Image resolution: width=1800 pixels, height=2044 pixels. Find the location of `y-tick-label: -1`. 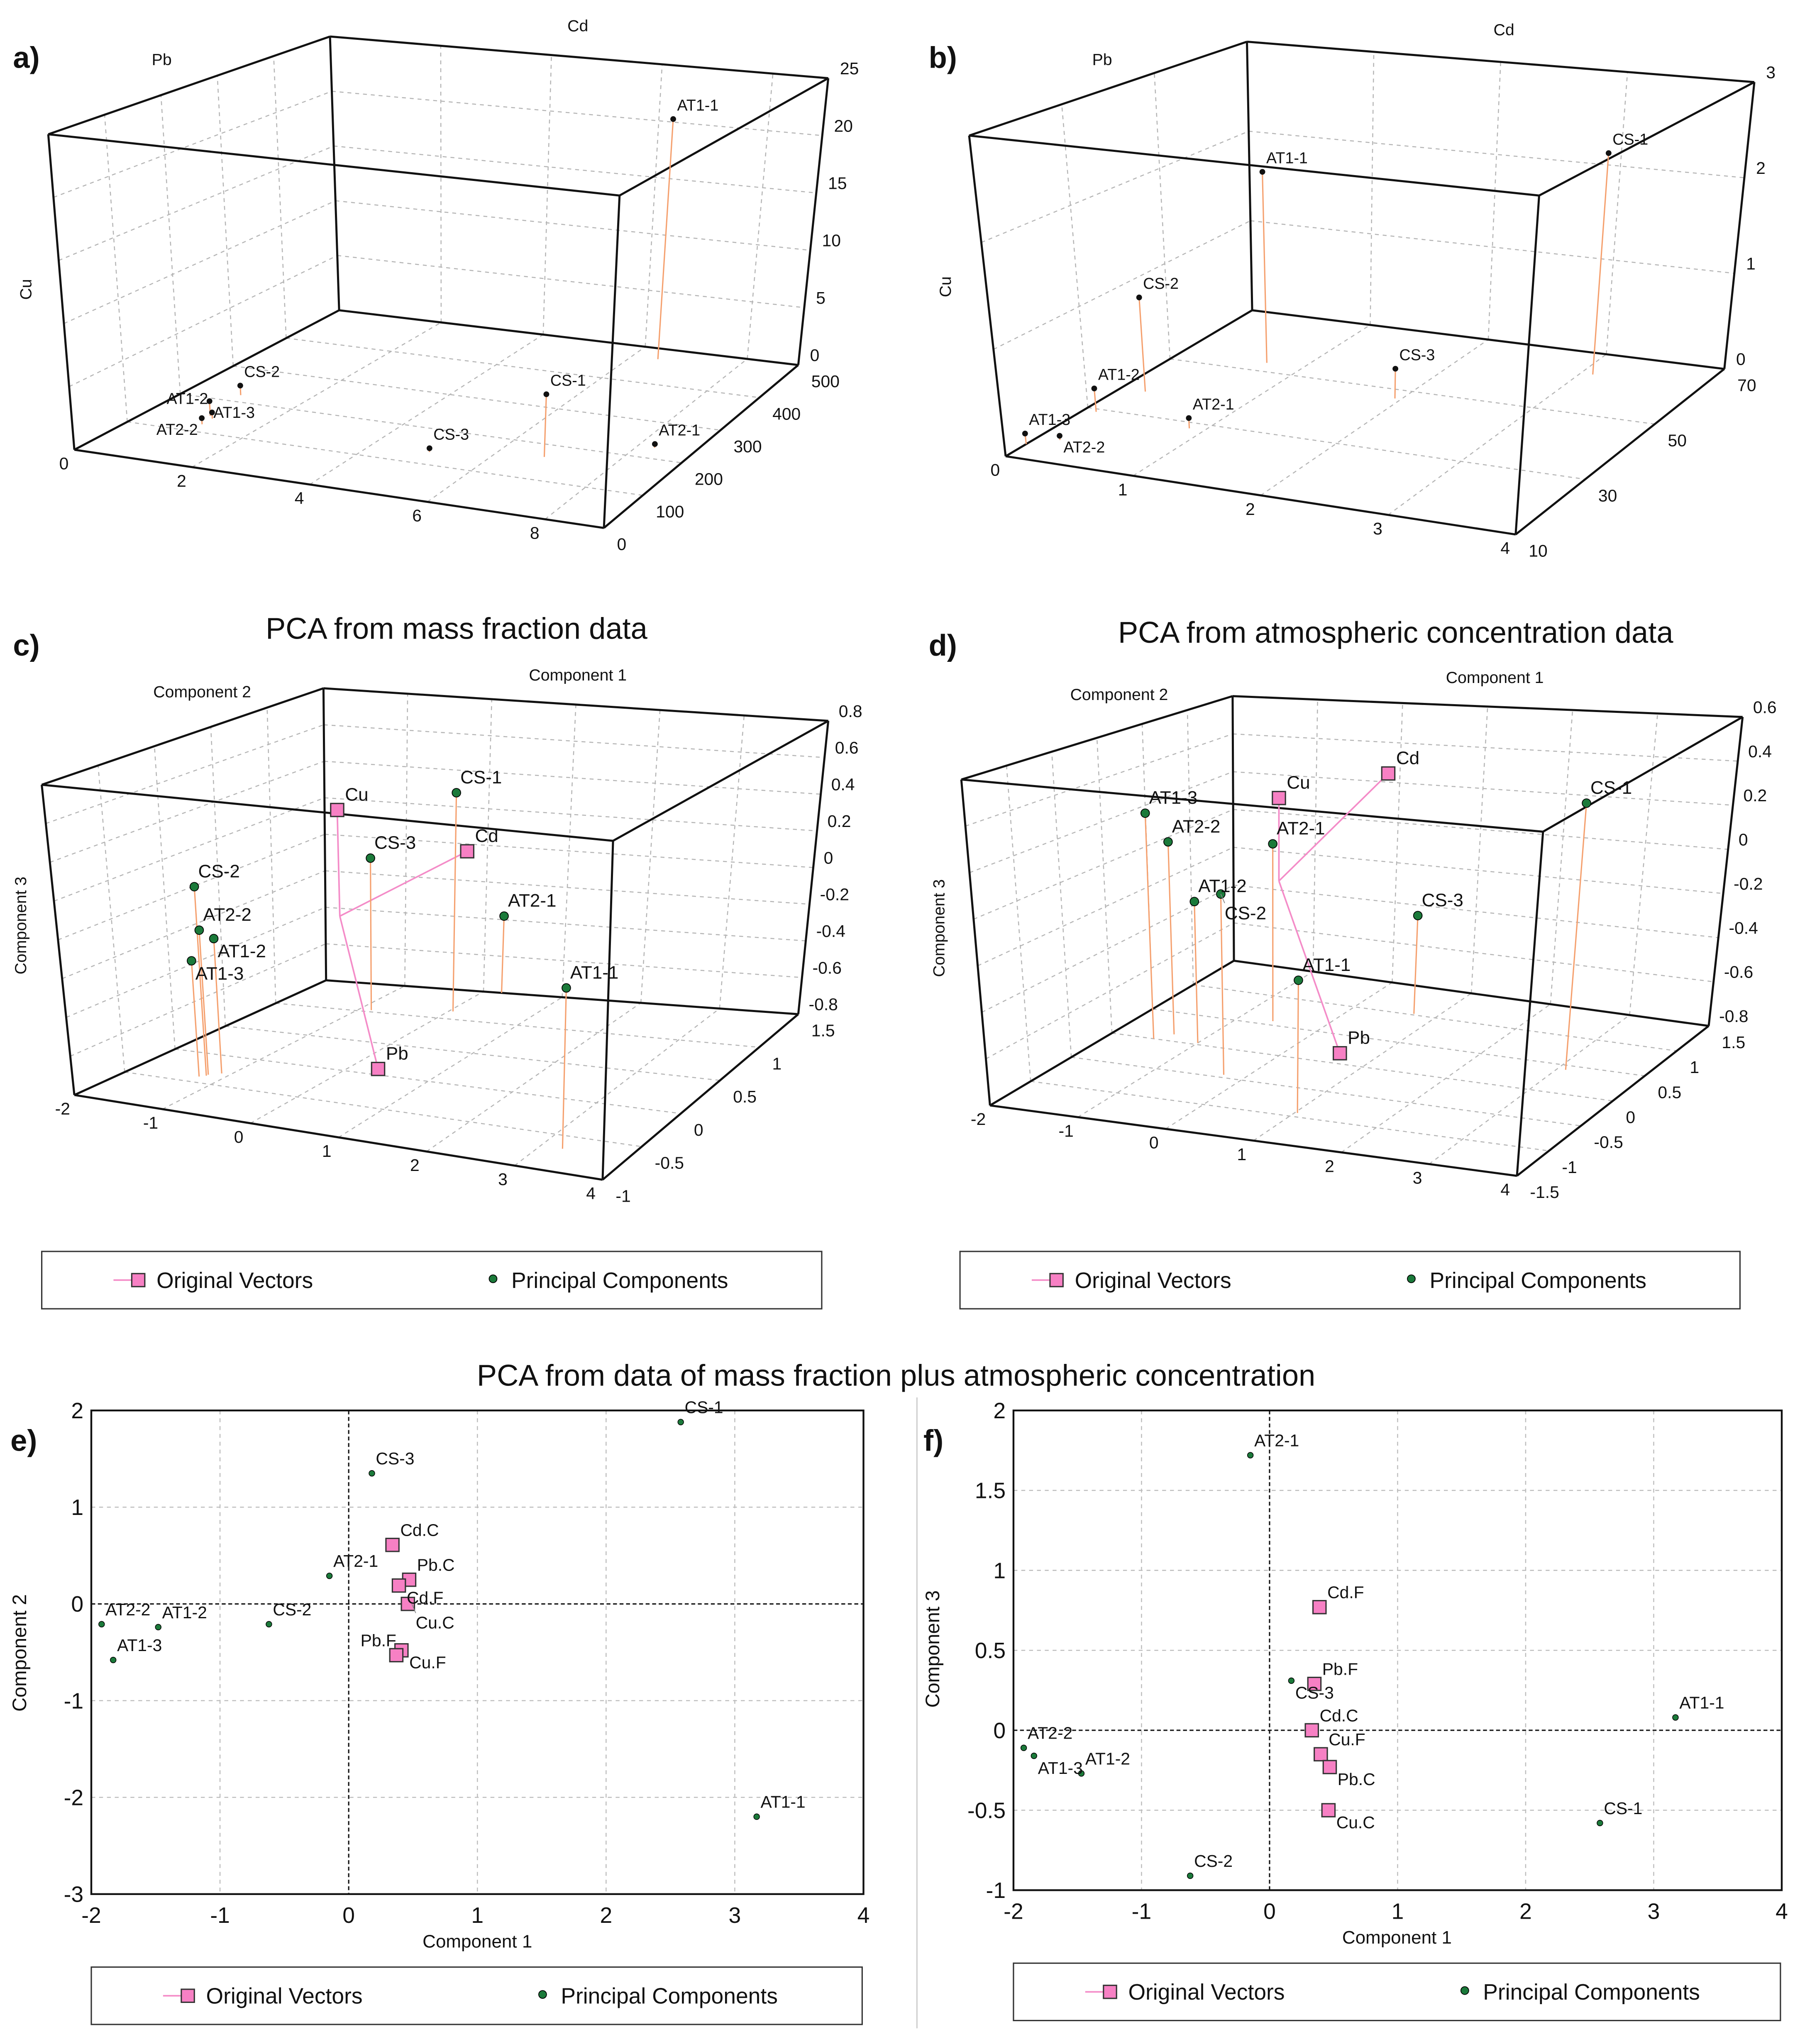

y-tick-label: -1 is located at coordinates (1570, 1167).